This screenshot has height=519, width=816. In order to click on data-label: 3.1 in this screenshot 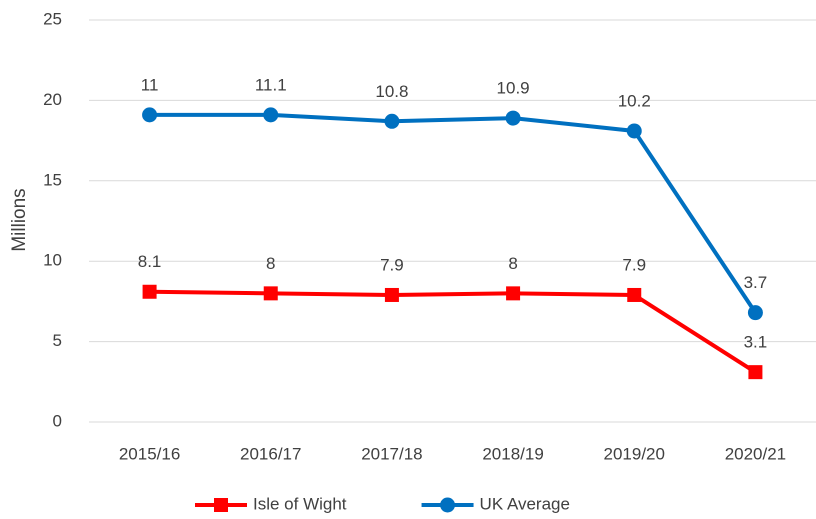, I will do `click(756, 342)`.